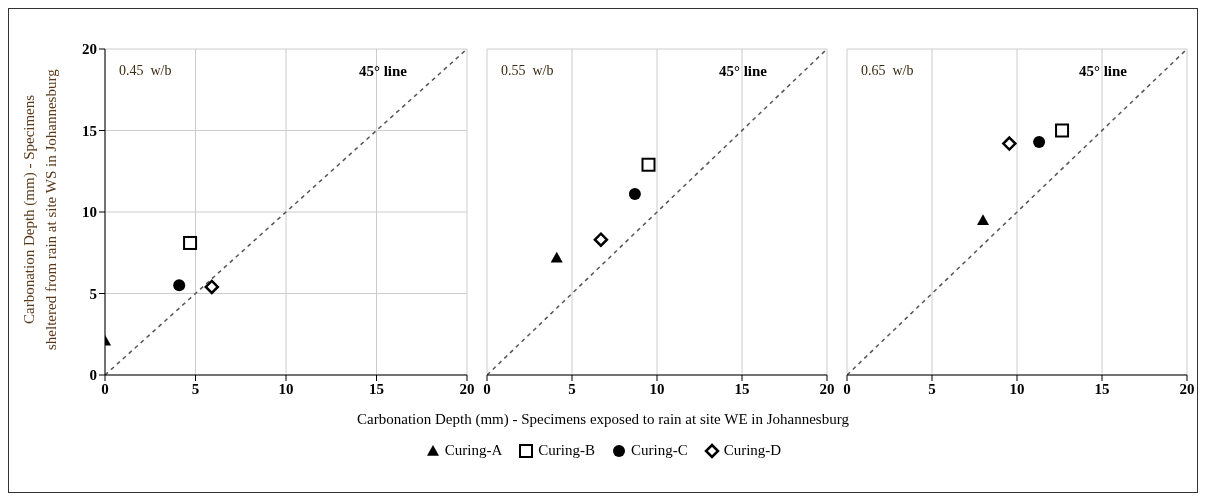 The width and height of the screenshot is (1208, 503). I want to click on legend-label: Curing-D, so click(752, 450).